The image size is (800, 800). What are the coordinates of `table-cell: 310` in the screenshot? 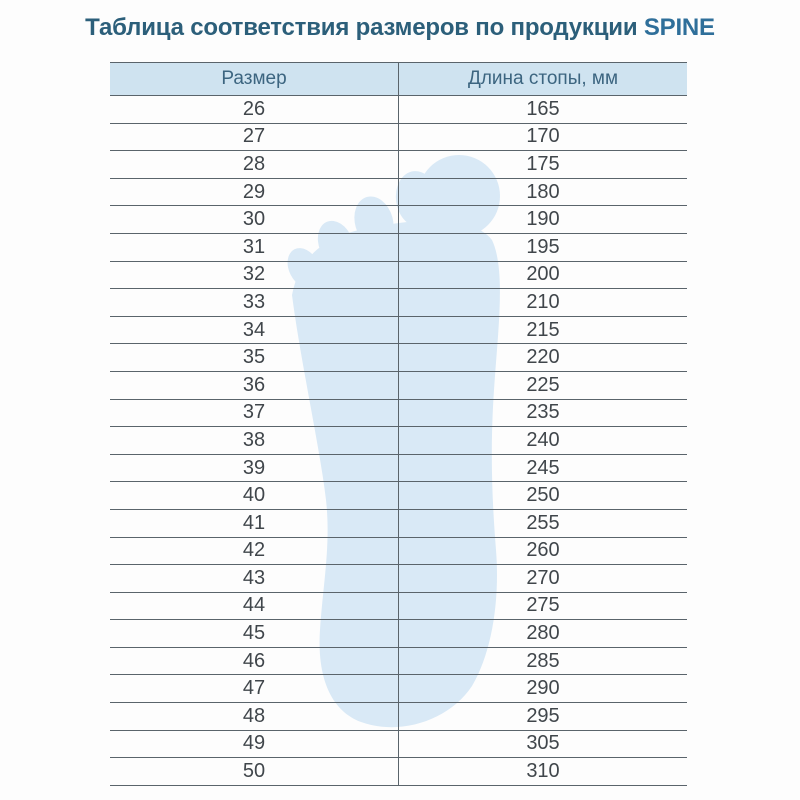 It's located at (542, 771).